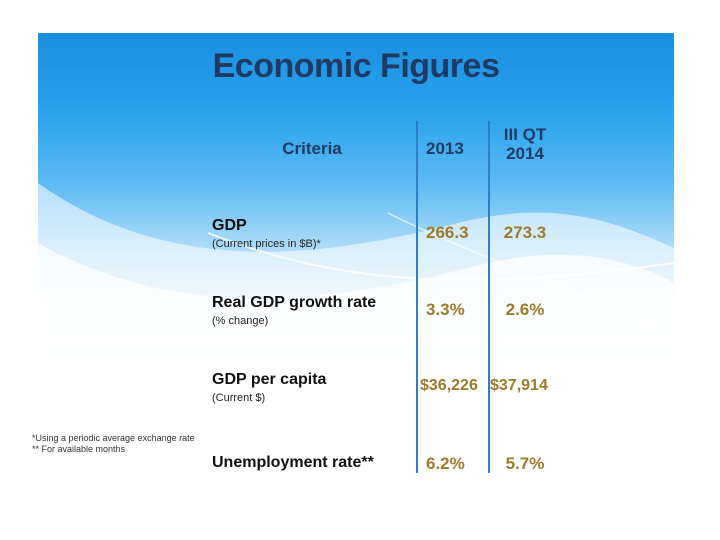 The height and width of the screenshot is (540, 720). I want to click on header-iii-qt-2014: III QT 2014, so click(524, 167).